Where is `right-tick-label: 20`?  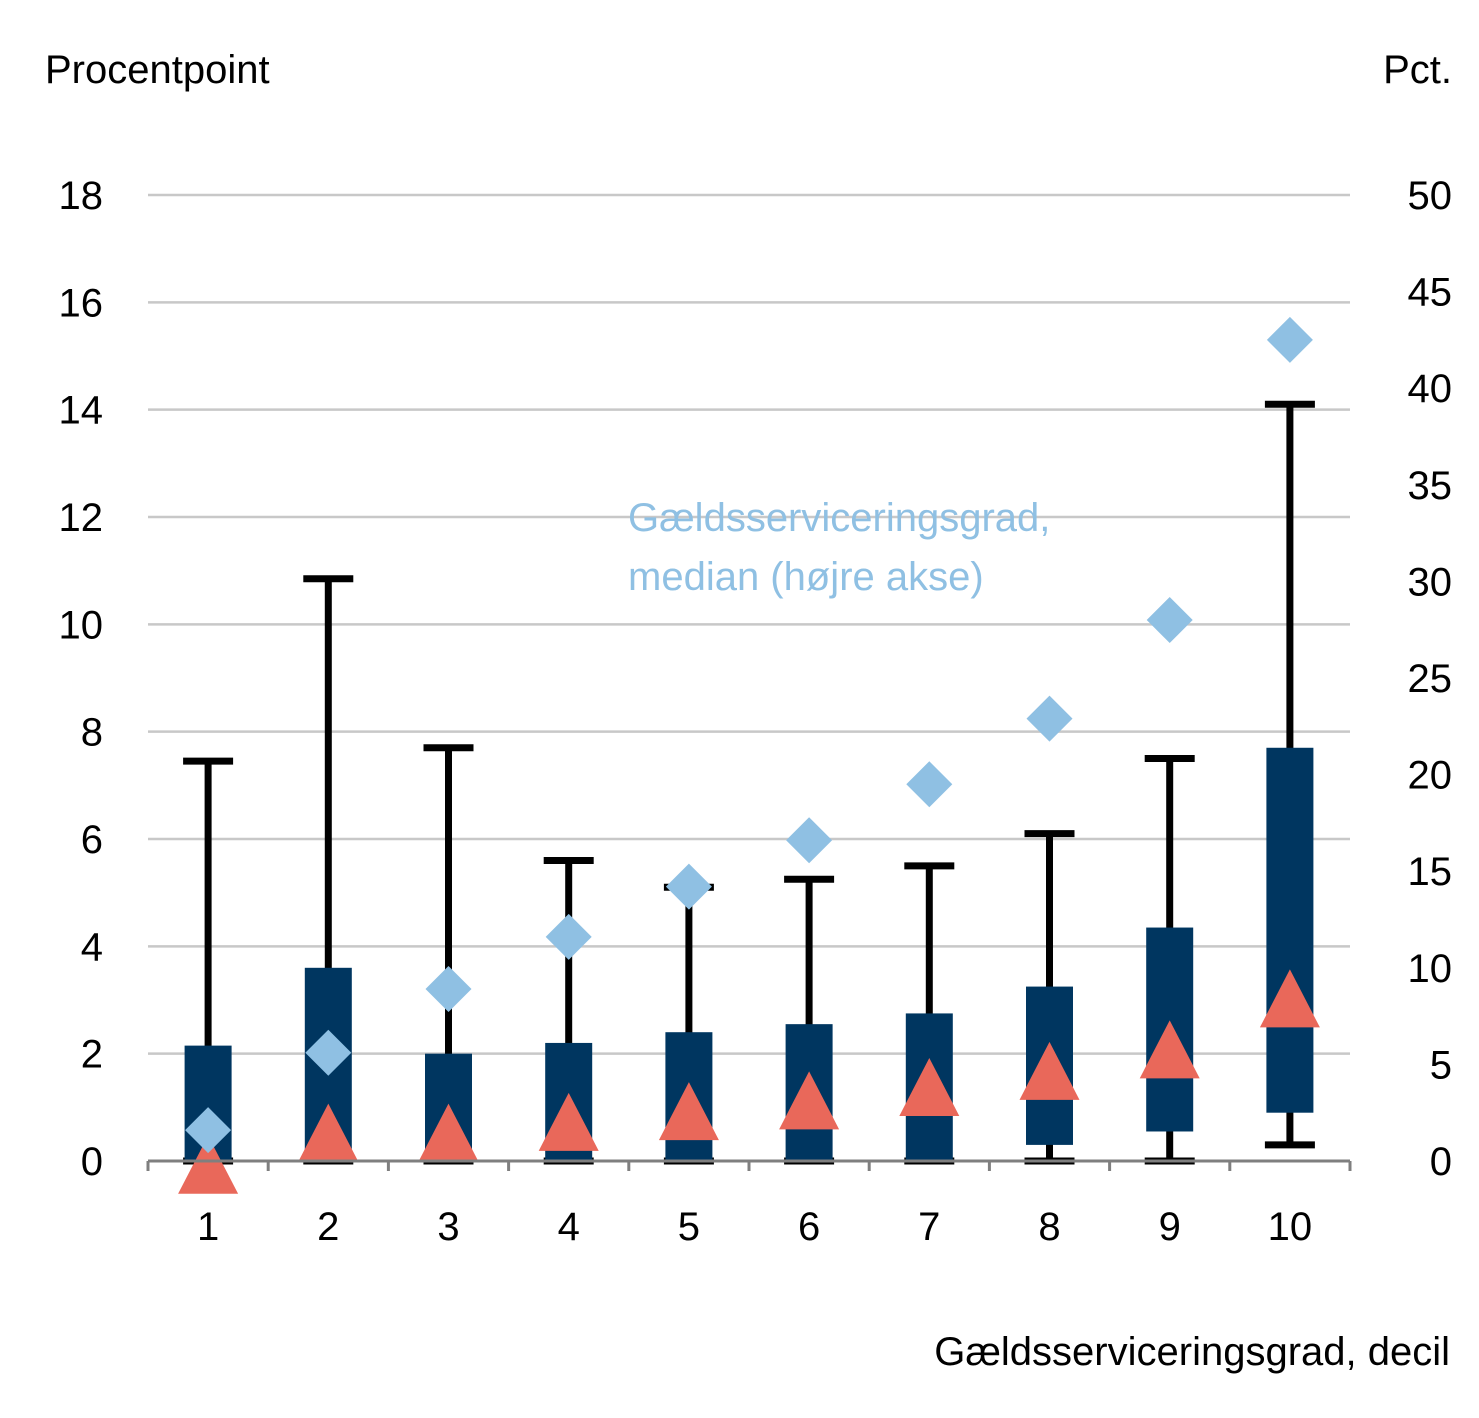 right-tick-label: 20 is located at coordinates (1430, 776).